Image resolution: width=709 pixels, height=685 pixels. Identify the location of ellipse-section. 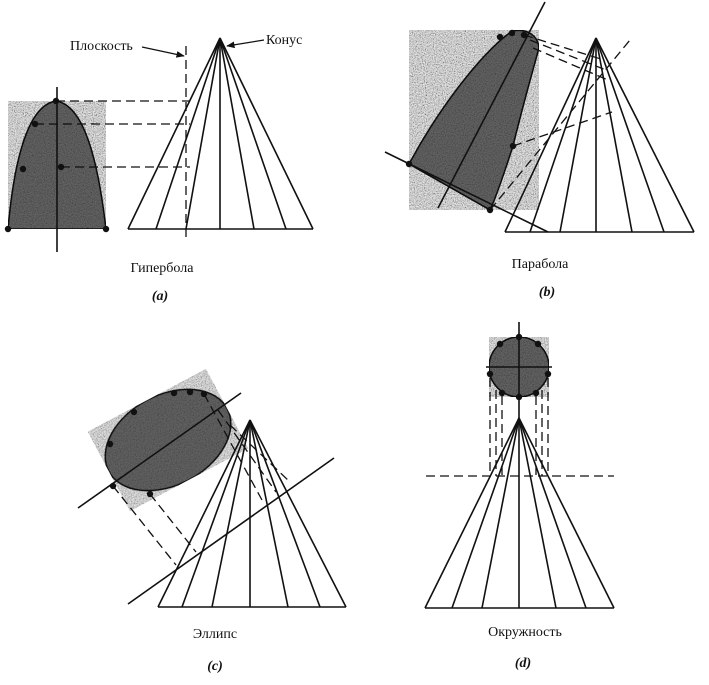
(168, 440).